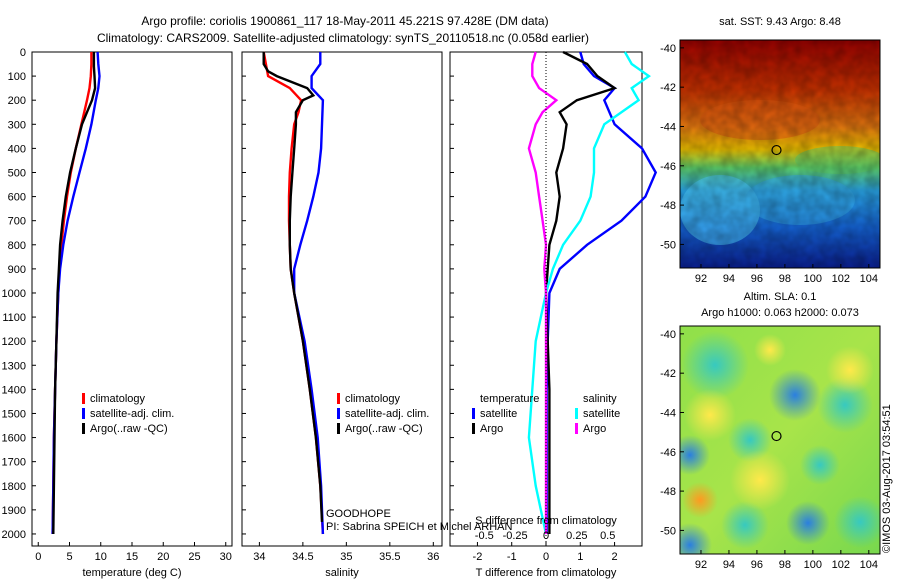 This screenshot has height=580, width=900. What do you see at coordinates (607, 536) in the screenshot?
I see `difference-s-tick-label: 0.5` at bounding box center [607, 536].